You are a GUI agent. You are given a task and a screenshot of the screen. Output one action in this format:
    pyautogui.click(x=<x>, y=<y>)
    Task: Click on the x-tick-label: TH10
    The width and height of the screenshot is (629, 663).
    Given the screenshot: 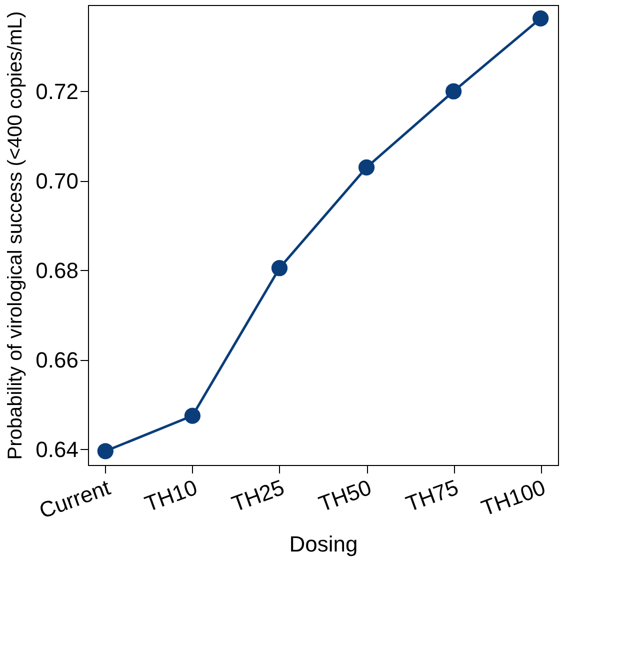 What is the action you would take?
    pyautogui.click(x=170, y=495)
    